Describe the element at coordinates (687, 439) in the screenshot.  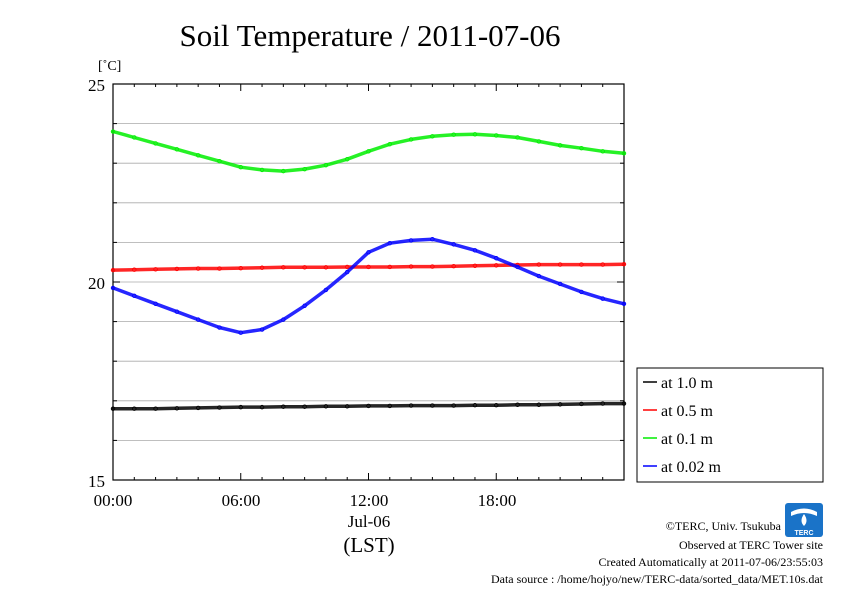
I see `legend-label: at 0.1 m` at that location.